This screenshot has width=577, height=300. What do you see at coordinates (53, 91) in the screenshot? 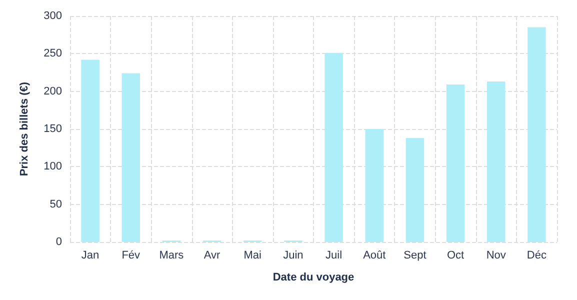
I see `y-tick-label: 200` at bounding box center [53, 91].